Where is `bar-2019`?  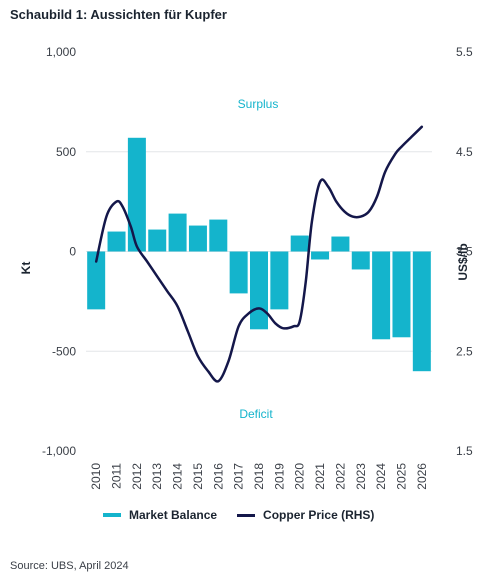
bar-2019 is located at coordinates (279, 280).